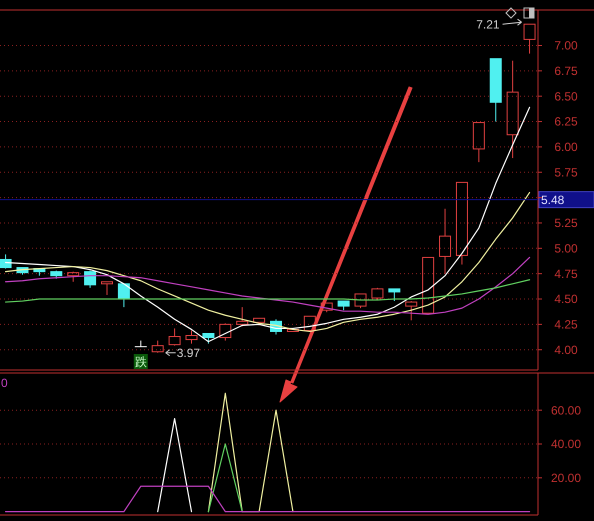 The height and width of the screenshot is (521, 594). What do you see at coordinates (566, 325) in the screenshot?
I see `y-tick-label: 4.25` at bounding box center [566, 325].